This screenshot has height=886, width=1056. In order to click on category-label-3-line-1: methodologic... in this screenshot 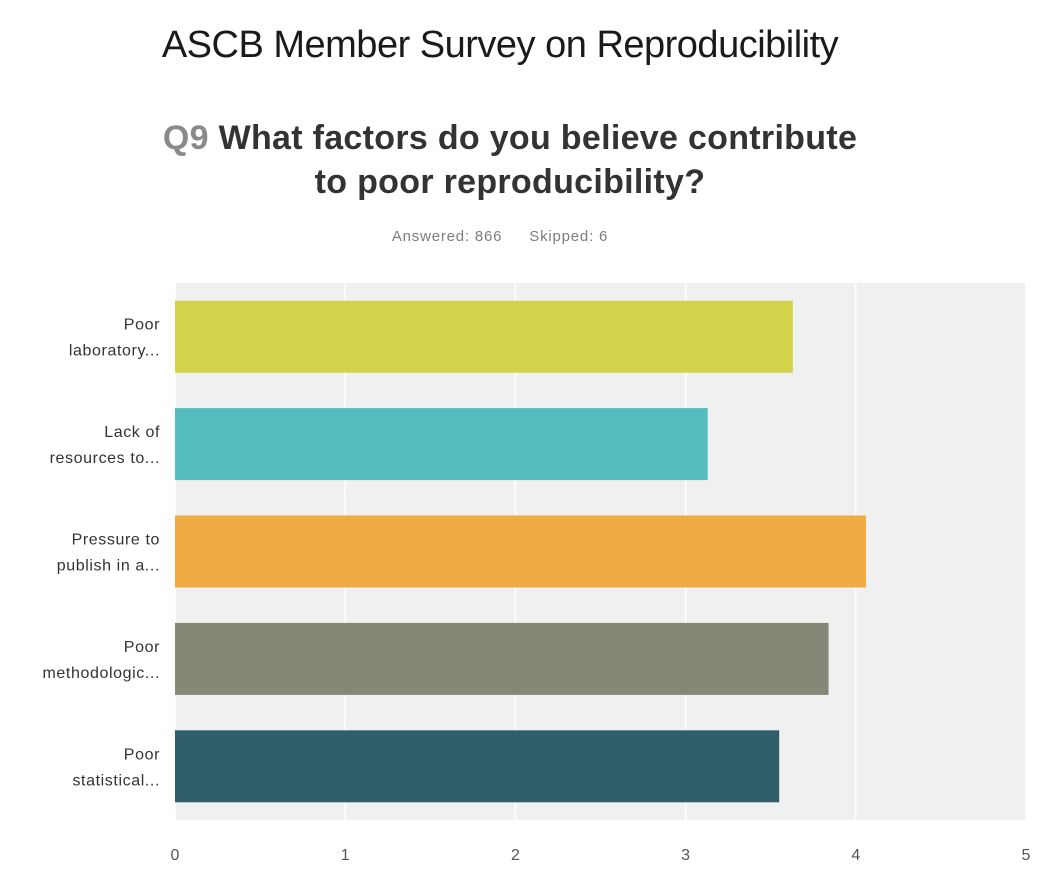, I will do `click(101, 673)`.